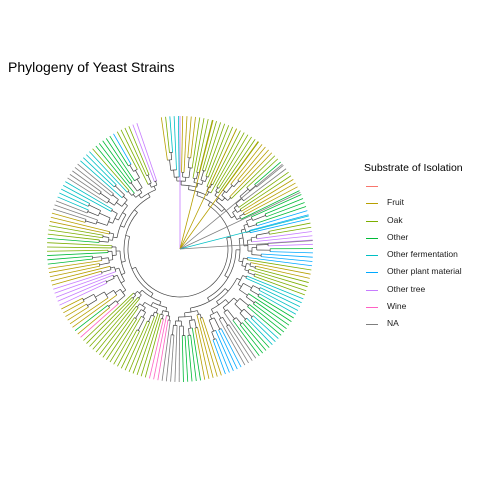  Describe the element at coordinates (422, 254) in the screenshot. I see `legend-label: Other fermentation` at that location.